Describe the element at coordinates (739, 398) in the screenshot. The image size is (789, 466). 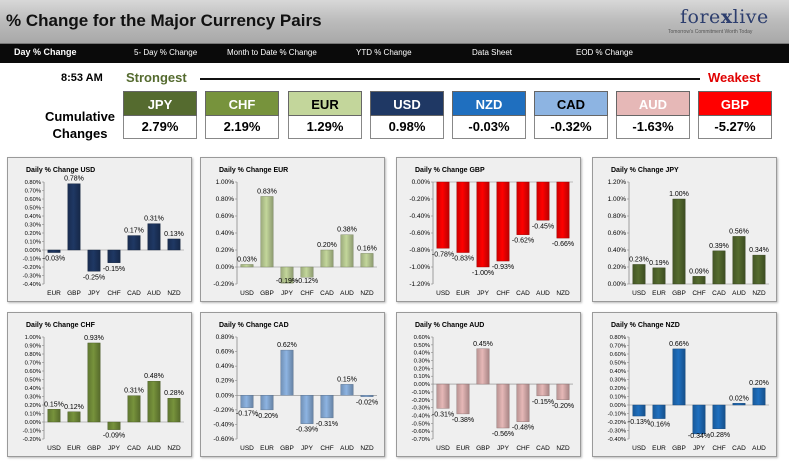
I see `data-label: 0.02%` at that location.